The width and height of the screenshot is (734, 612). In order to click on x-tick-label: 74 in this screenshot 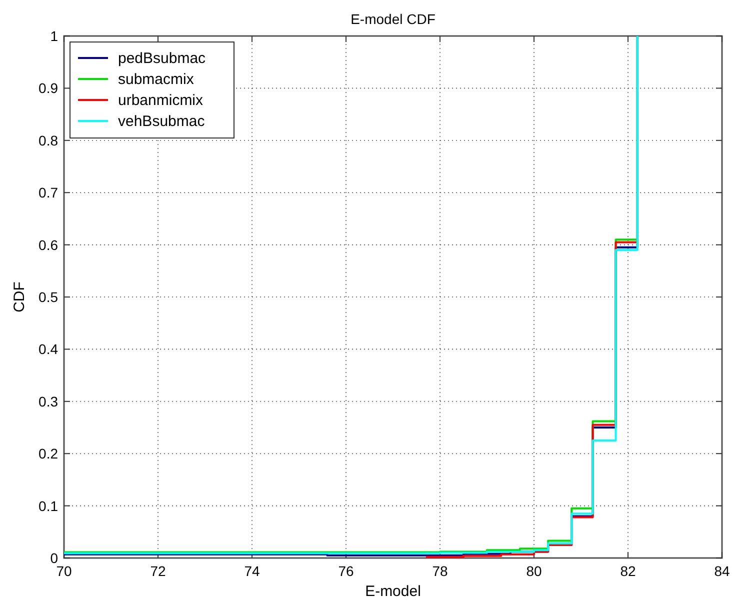, I will do `click(252, 571)`.